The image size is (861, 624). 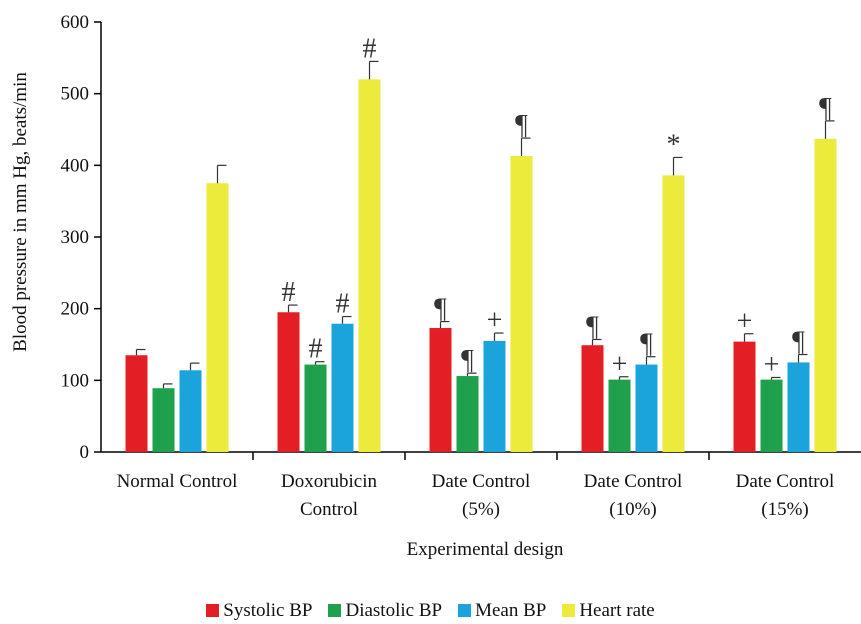 I want to click on x-category-label: (10%), so click(x=632, y=509).